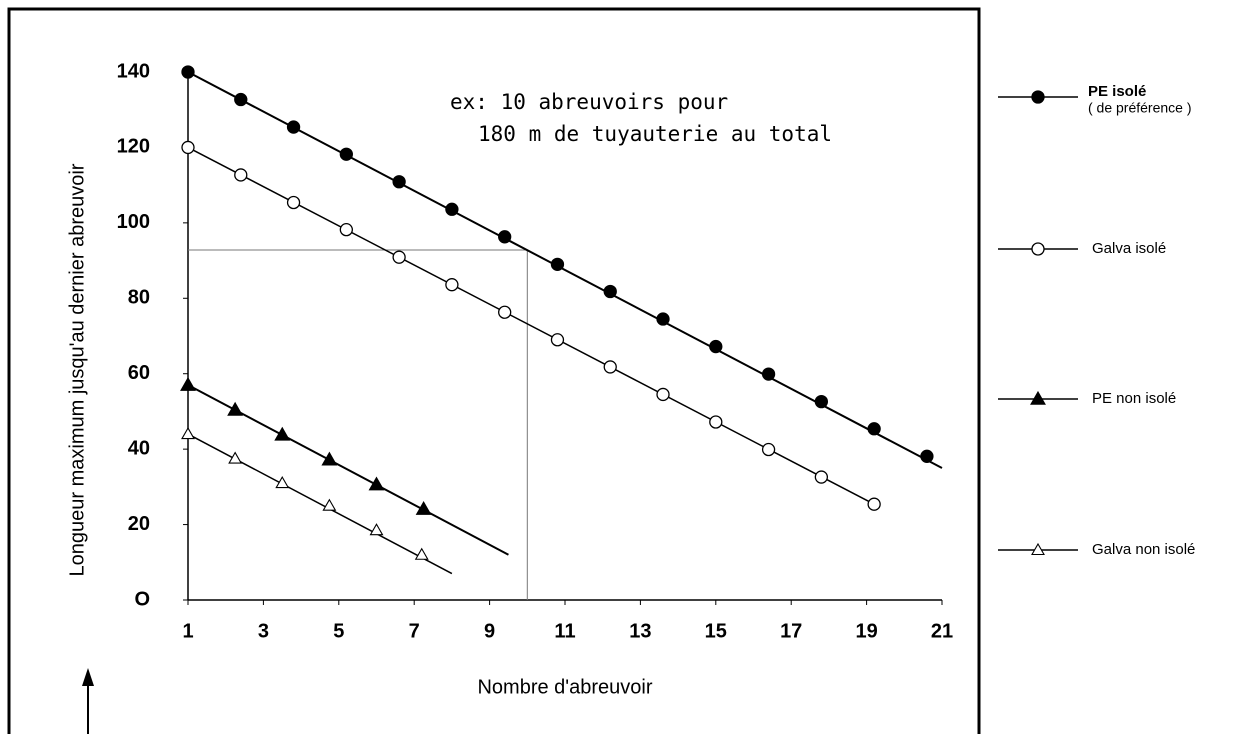 The image size is (1247, 734). Describe the element at coordinates (942, 631) in the screenshot. I see `x-tick-label: 21` at that location.